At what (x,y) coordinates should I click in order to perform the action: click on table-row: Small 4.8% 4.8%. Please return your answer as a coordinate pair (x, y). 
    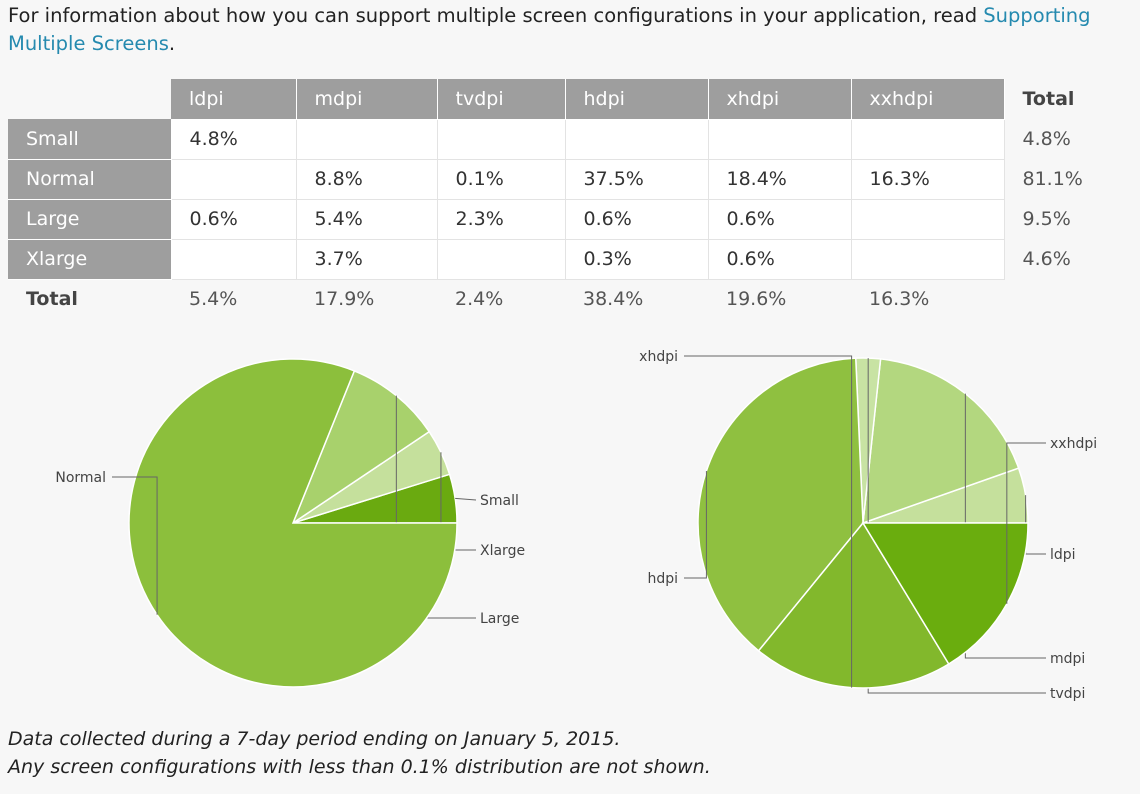
    Looking at the image, I should click on (564, 139).